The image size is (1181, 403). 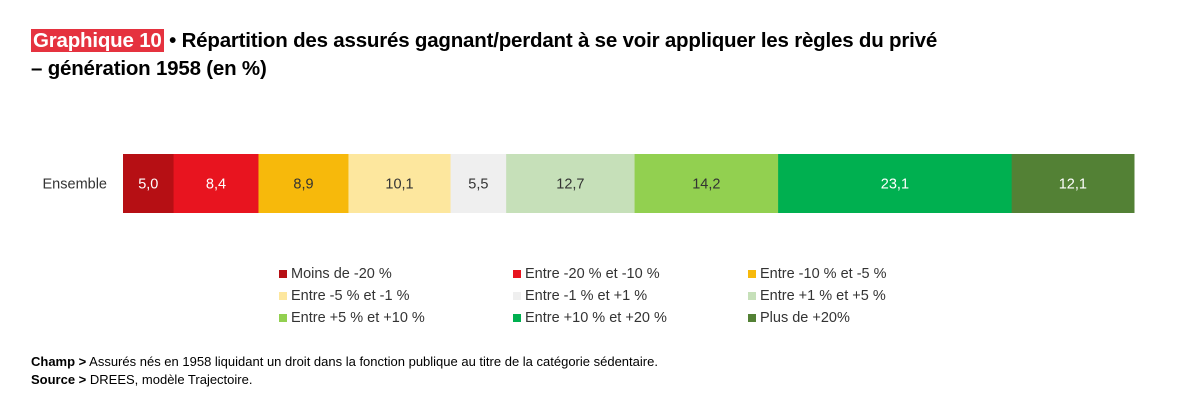 What do you see at coordinates (358, 318) in the screenshot?
I see `legend-label: Entre +5 % et +10 %` at bounding box center [358, 318].